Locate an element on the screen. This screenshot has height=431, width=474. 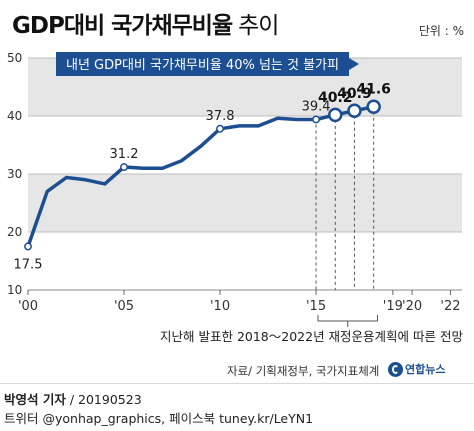
data-label-2018: 41.6 is located at coordinates (373, 90).